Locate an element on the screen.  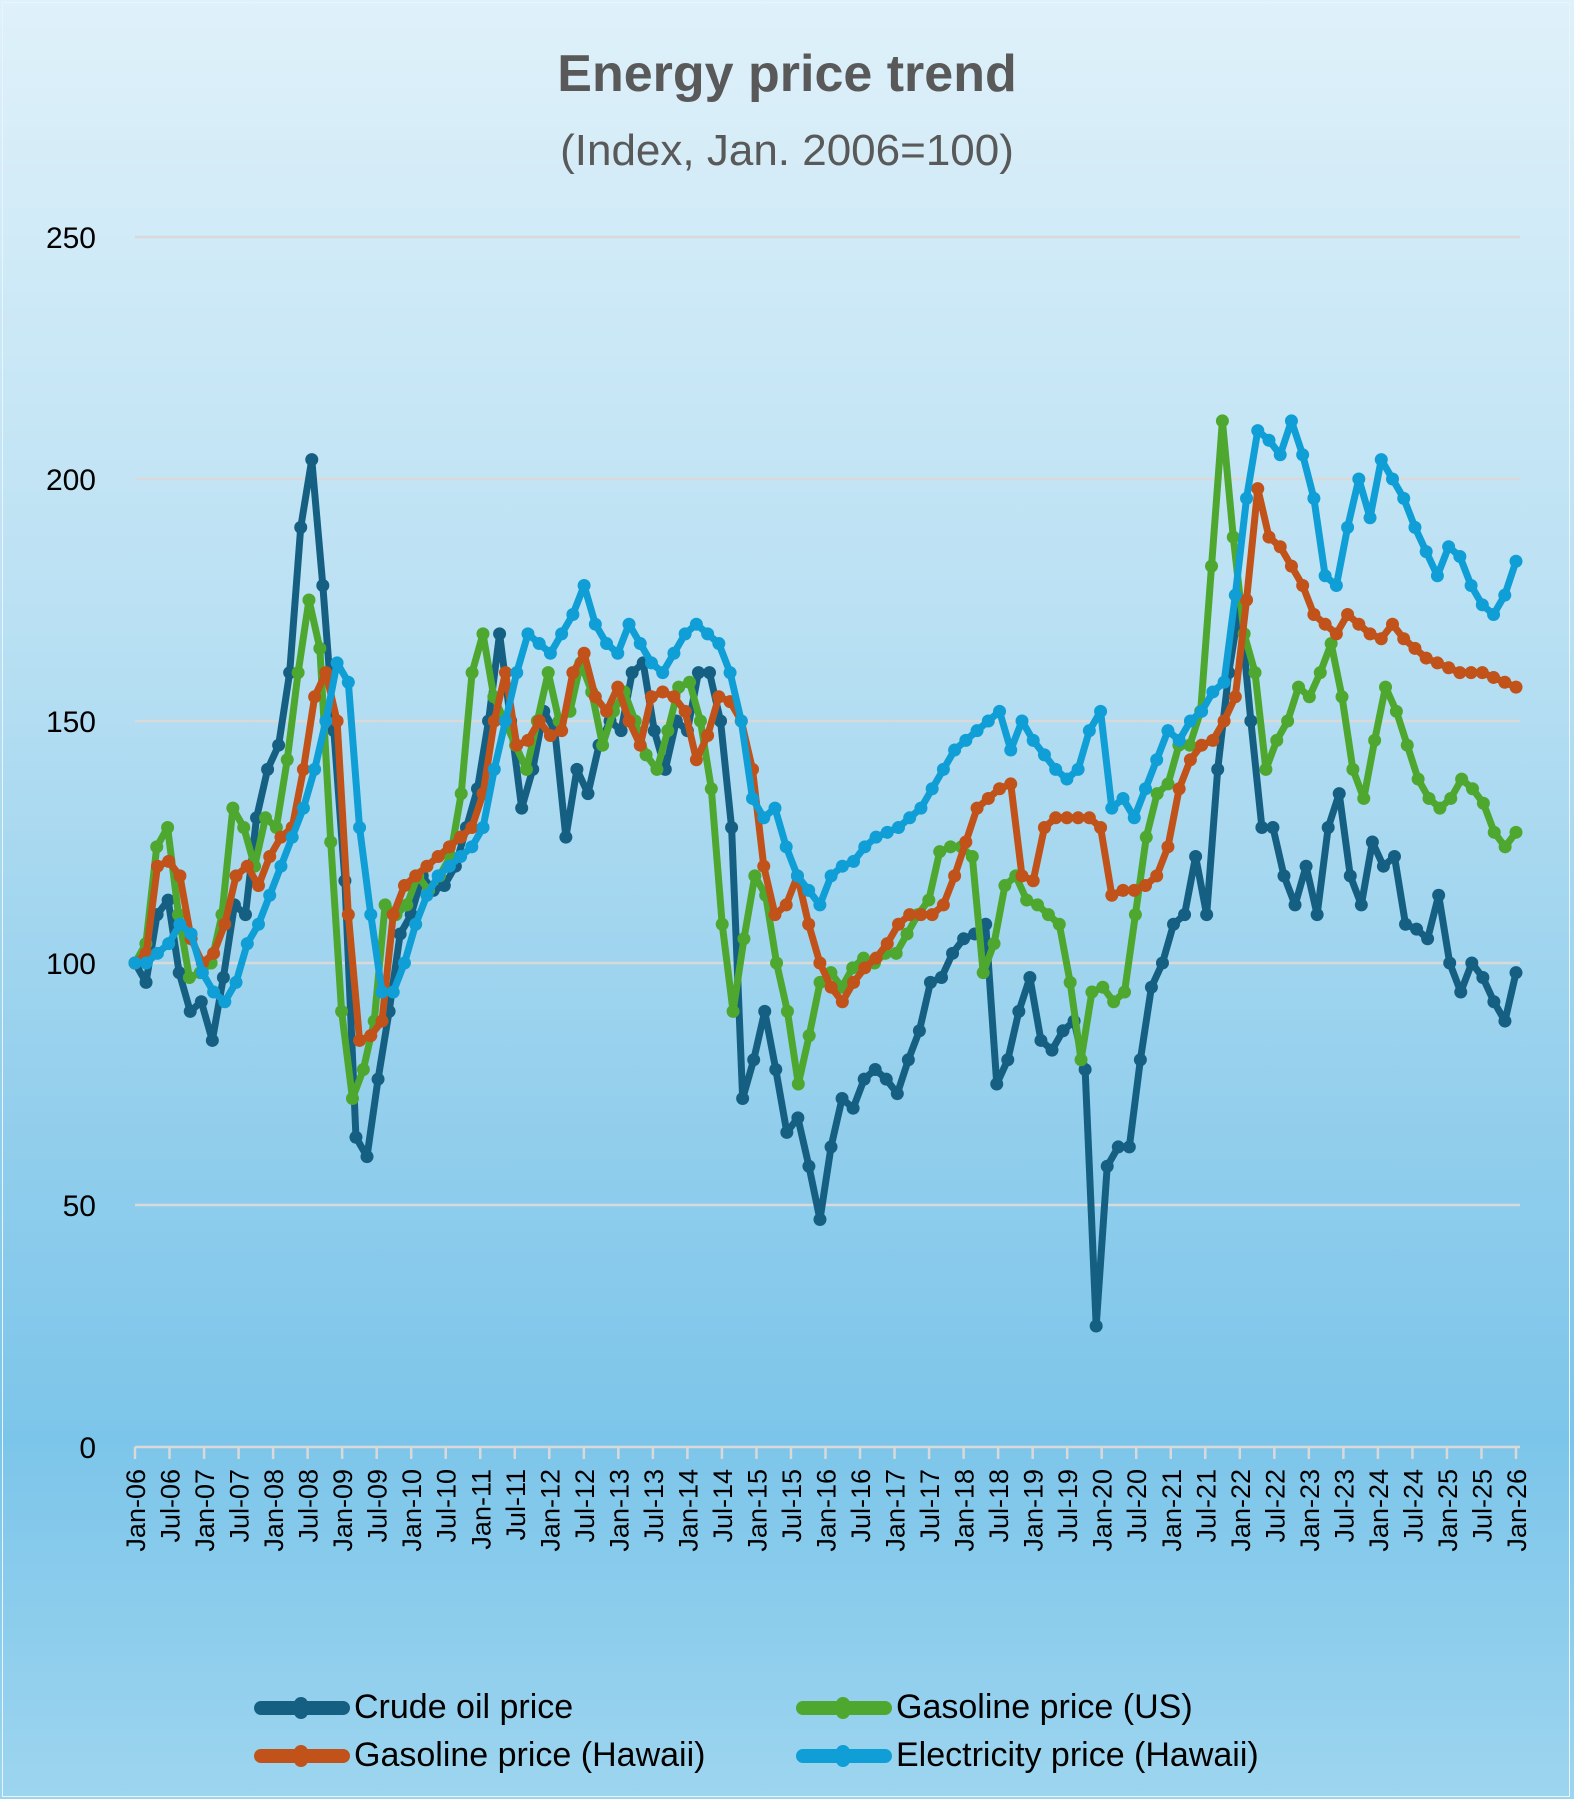
legend-swatch is located at coordinates (844, 1755).